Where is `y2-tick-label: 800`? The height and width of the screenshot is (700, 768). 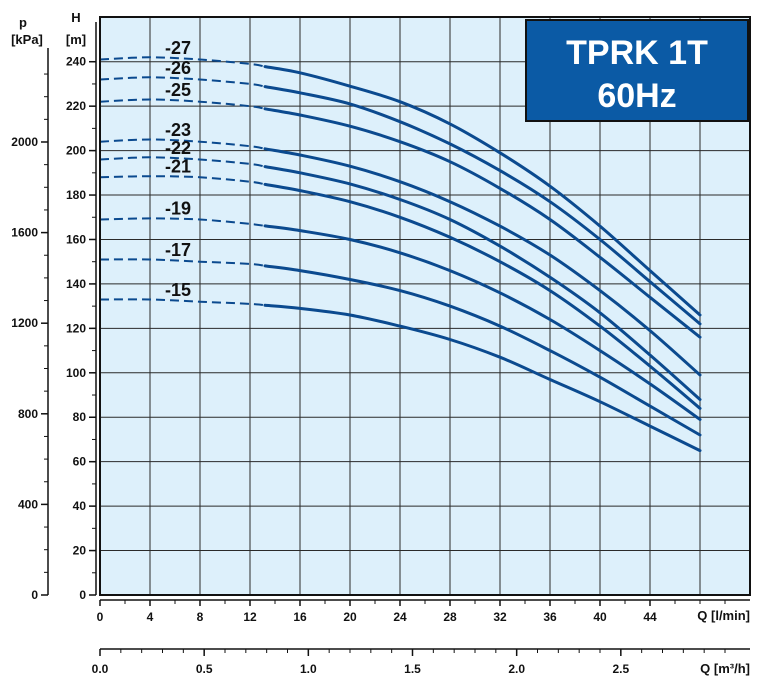
y2-tick-label: 800 is located at coordinates (28, 414).